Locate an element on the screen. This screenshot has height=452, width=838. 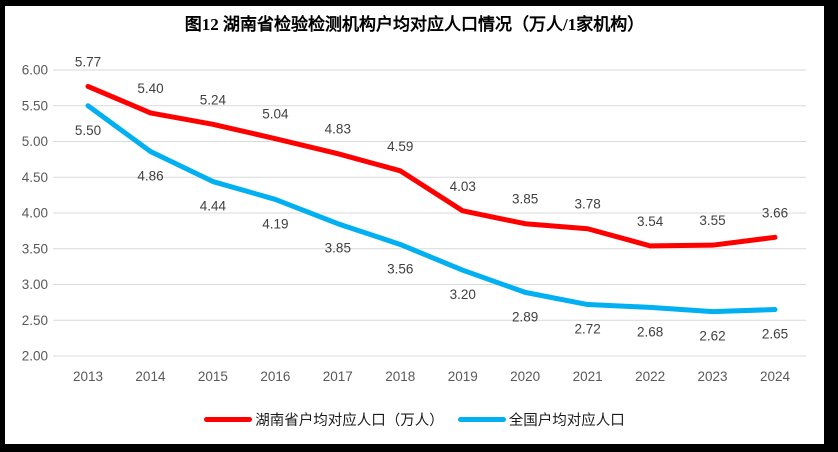
svg-text: 2013 is located at coordinates (88, 376).